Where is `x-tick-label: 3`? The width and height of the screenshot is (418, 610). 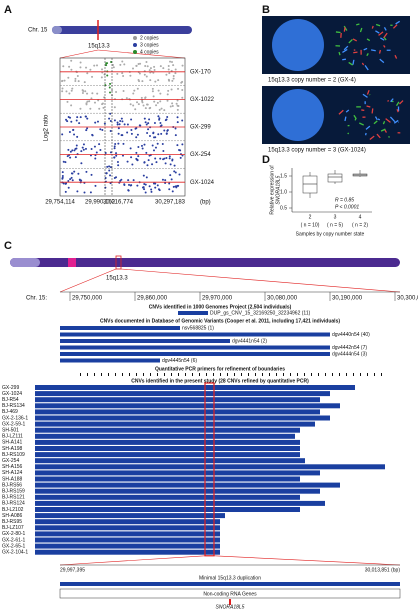 x-tick-label: 3 is located at coordinates (335, 217).